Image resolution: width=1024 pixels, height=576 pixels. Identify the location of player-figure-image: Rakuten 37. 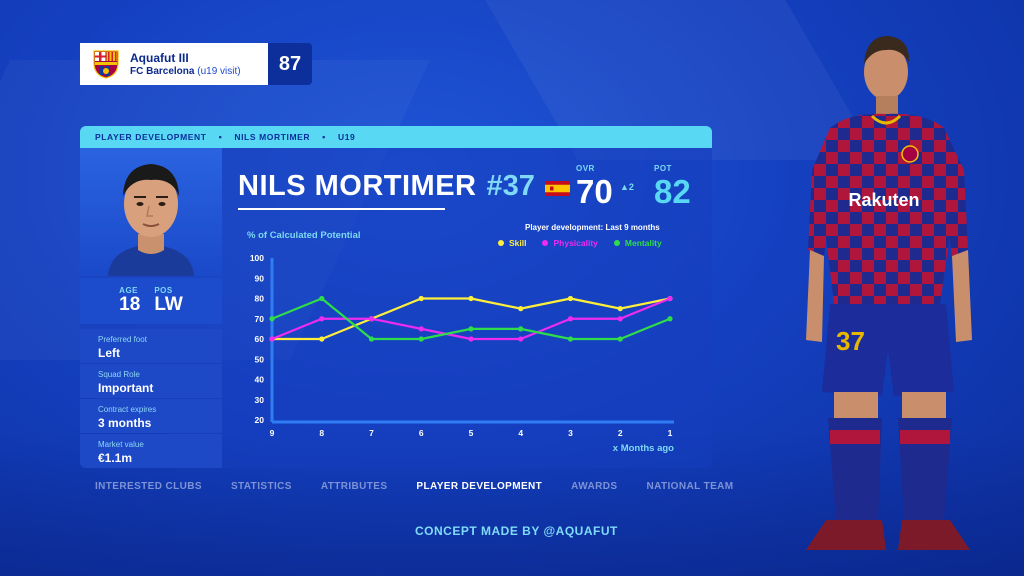
(889, 293).